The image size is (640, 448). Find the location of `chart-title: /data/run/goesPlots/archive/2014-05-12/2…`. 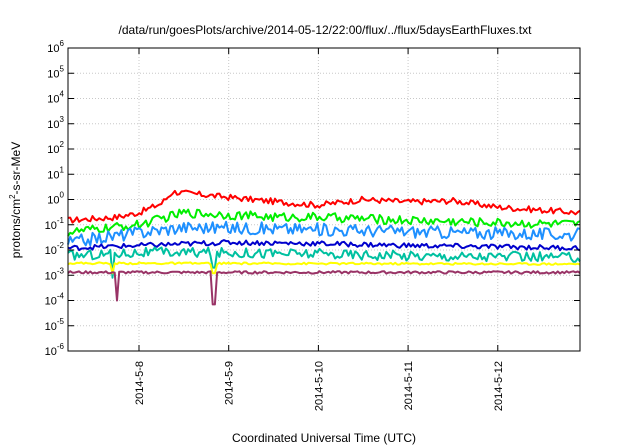

chart-title: /data/run/goesPlots/archive/2014-05-12/2… is located at coordinates (326, 30).